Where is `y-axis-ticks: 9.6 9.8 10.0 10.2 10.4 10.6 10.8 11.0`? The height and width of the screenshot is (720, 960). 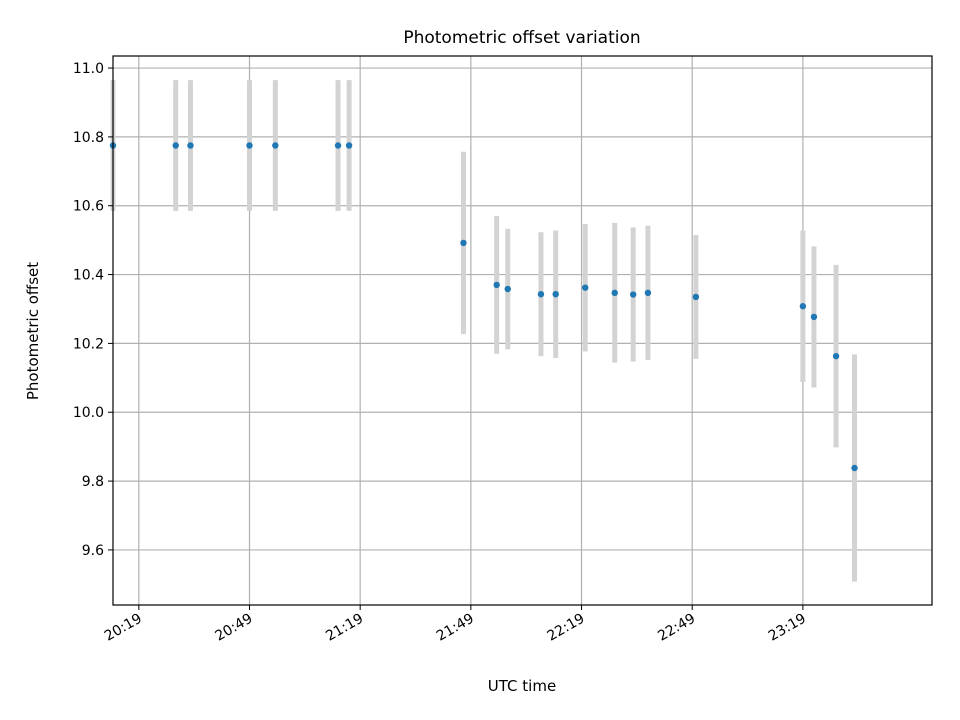 y-axis-ticks: 9.6 9.8 10.0 10.2 10.4 10.6 10.8 11.0 is located at coordinates (93, 310).